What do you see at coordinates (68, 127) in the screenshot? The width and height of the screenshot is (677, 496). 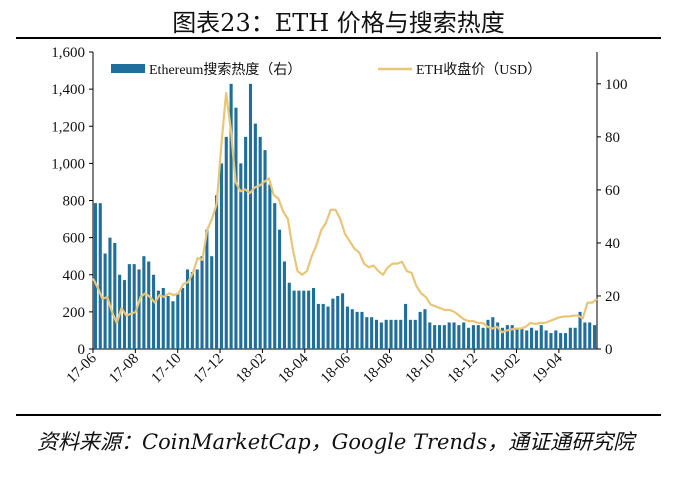 I see `left-tick-label: 1,200` at bounding box center [68, 127].